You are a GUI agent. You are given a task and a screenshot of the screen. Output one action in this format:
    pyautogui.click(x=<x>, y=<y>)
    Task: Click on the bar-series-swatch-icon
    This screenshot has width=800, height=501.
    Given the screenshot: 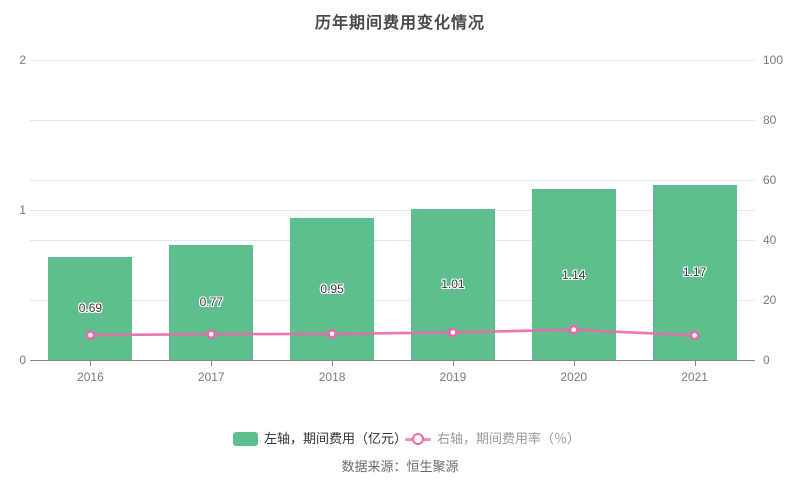 What is the action you would take?
    pyautogui.click(x=245, y=439)
    